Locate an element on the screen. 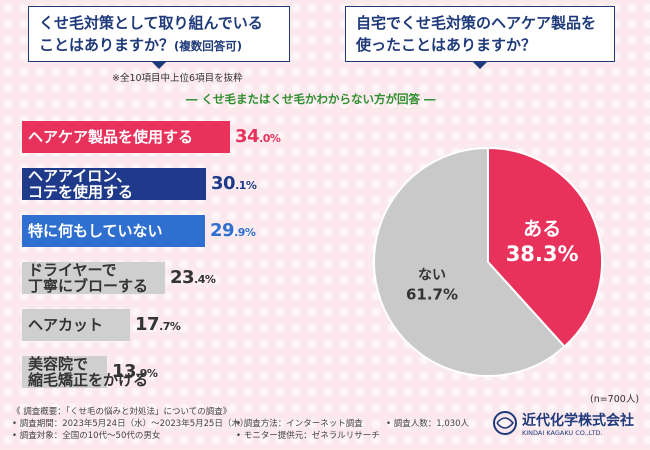 Image resolution: width=650 pixels, height=450 pixels. footer-line: • 調査人数：1,030人 is located at coordinates (428, 424).